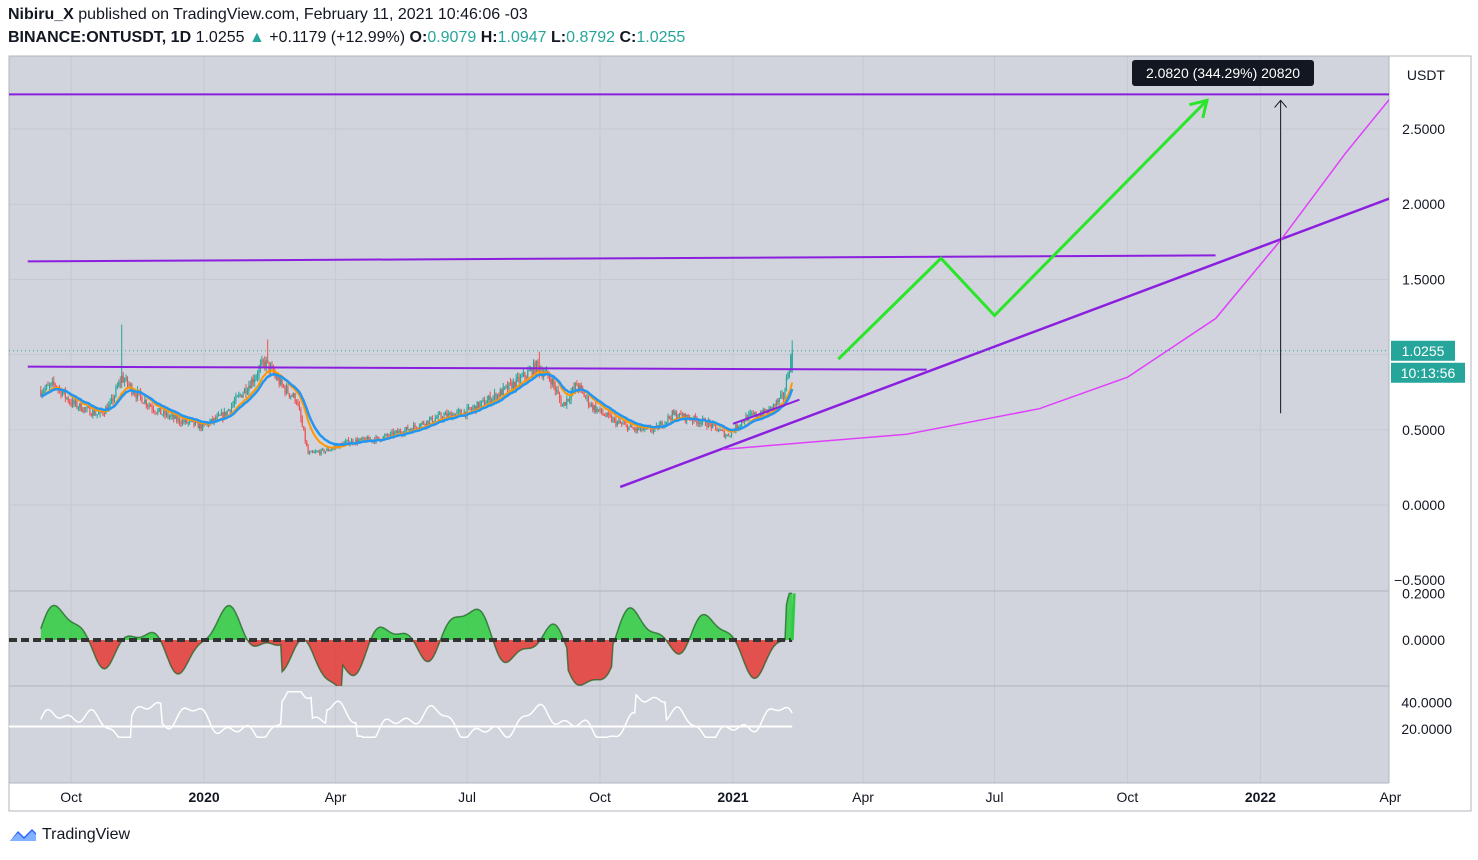 The image size is (1478, 860). I want to click on tradingview-footer: TradingView, so click(69, 835).